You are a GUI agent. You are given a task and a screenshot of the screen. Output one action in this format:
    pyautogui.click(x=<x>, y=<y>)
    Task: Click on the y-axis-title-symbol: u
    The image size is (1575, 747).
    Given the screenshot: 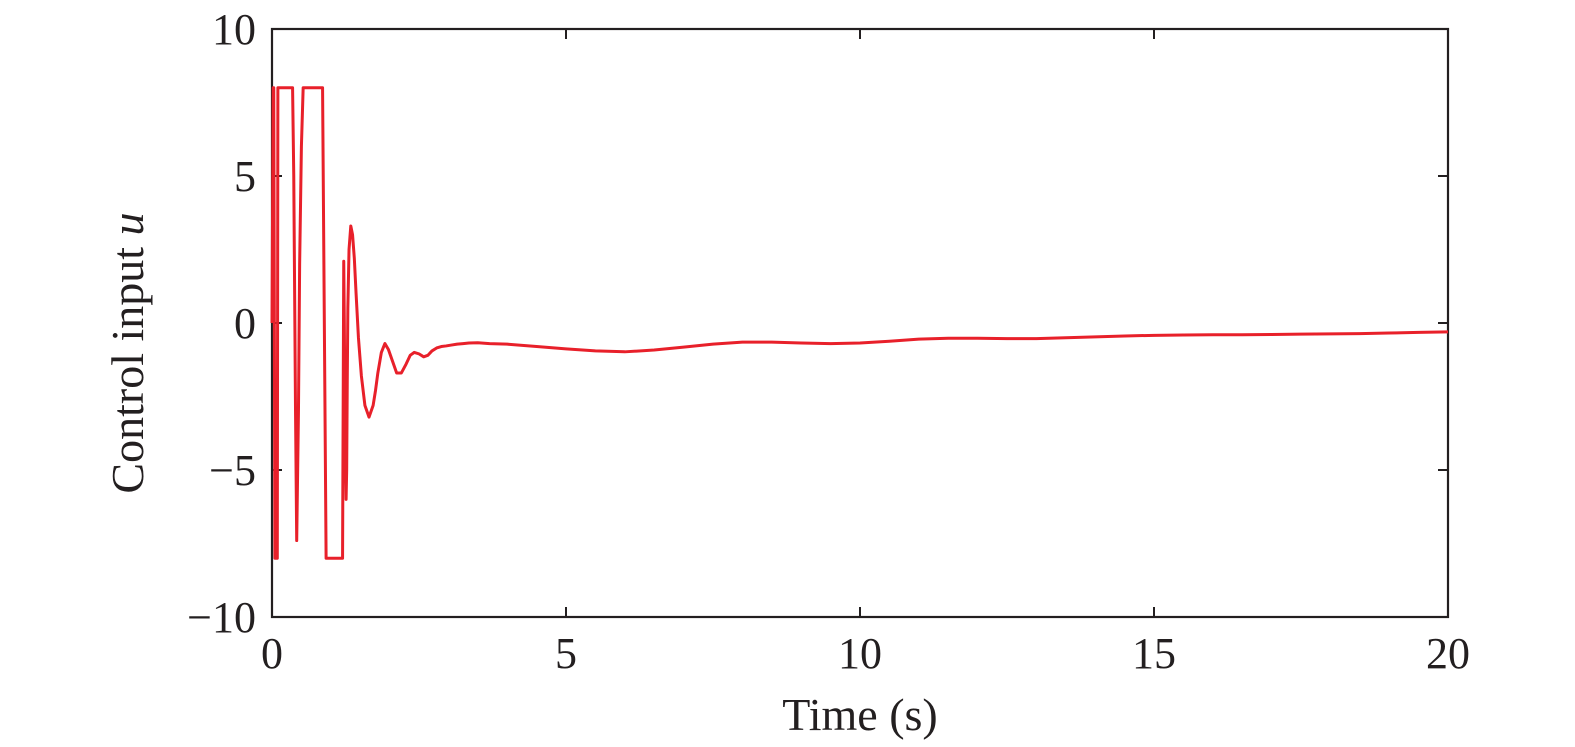 What is the action you would take?
    pyautogui.click(x=127, y=223)
    